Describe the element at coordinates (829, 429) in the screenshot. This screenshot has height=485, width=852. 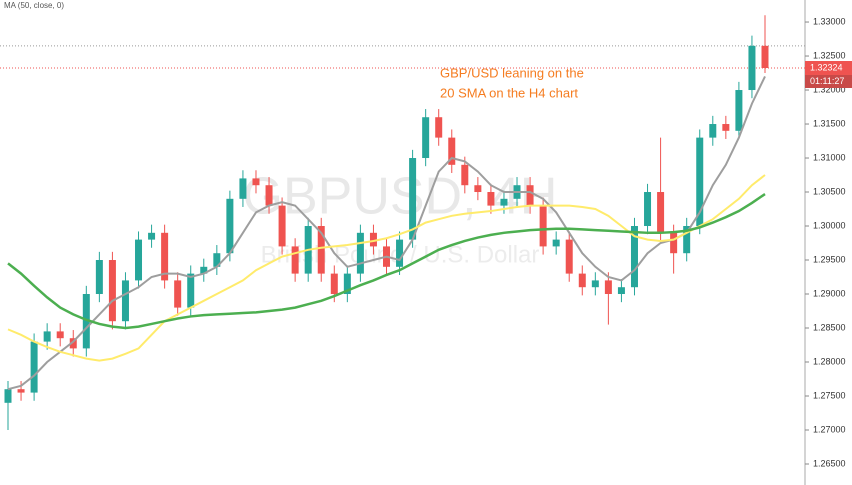
I see `y-tick-label: 1.27000` at that location.